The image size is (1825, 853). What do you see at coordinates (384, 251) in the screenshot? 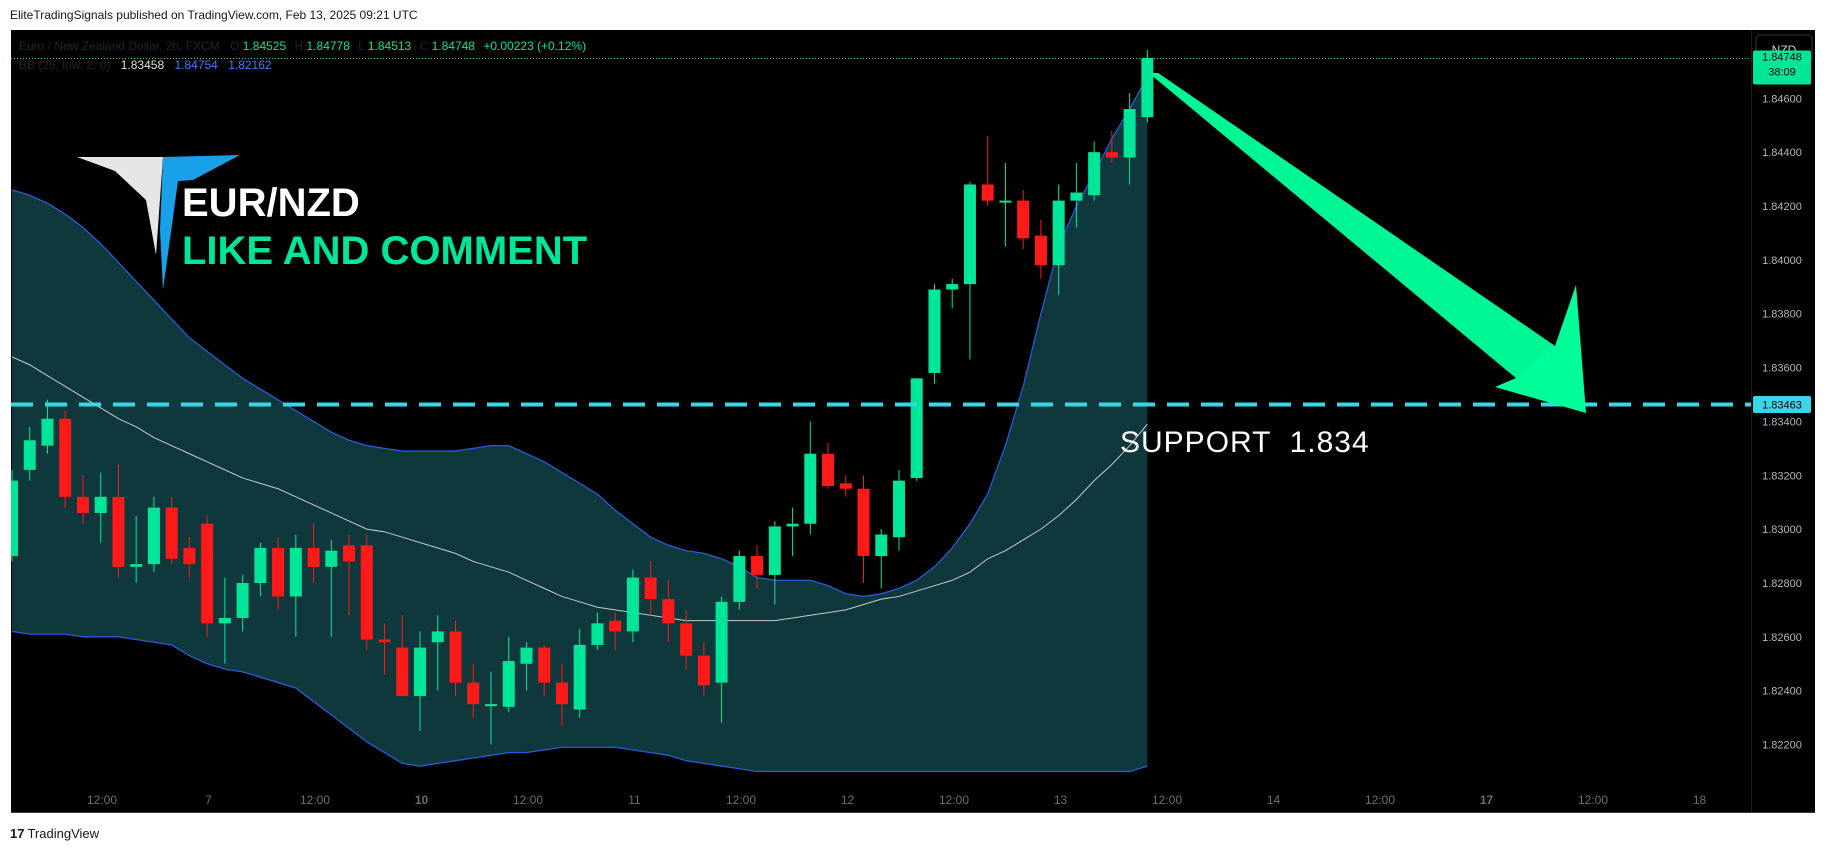
I see `cta-text: LIKE AND COMMENT` at bounding box center [384, 251].